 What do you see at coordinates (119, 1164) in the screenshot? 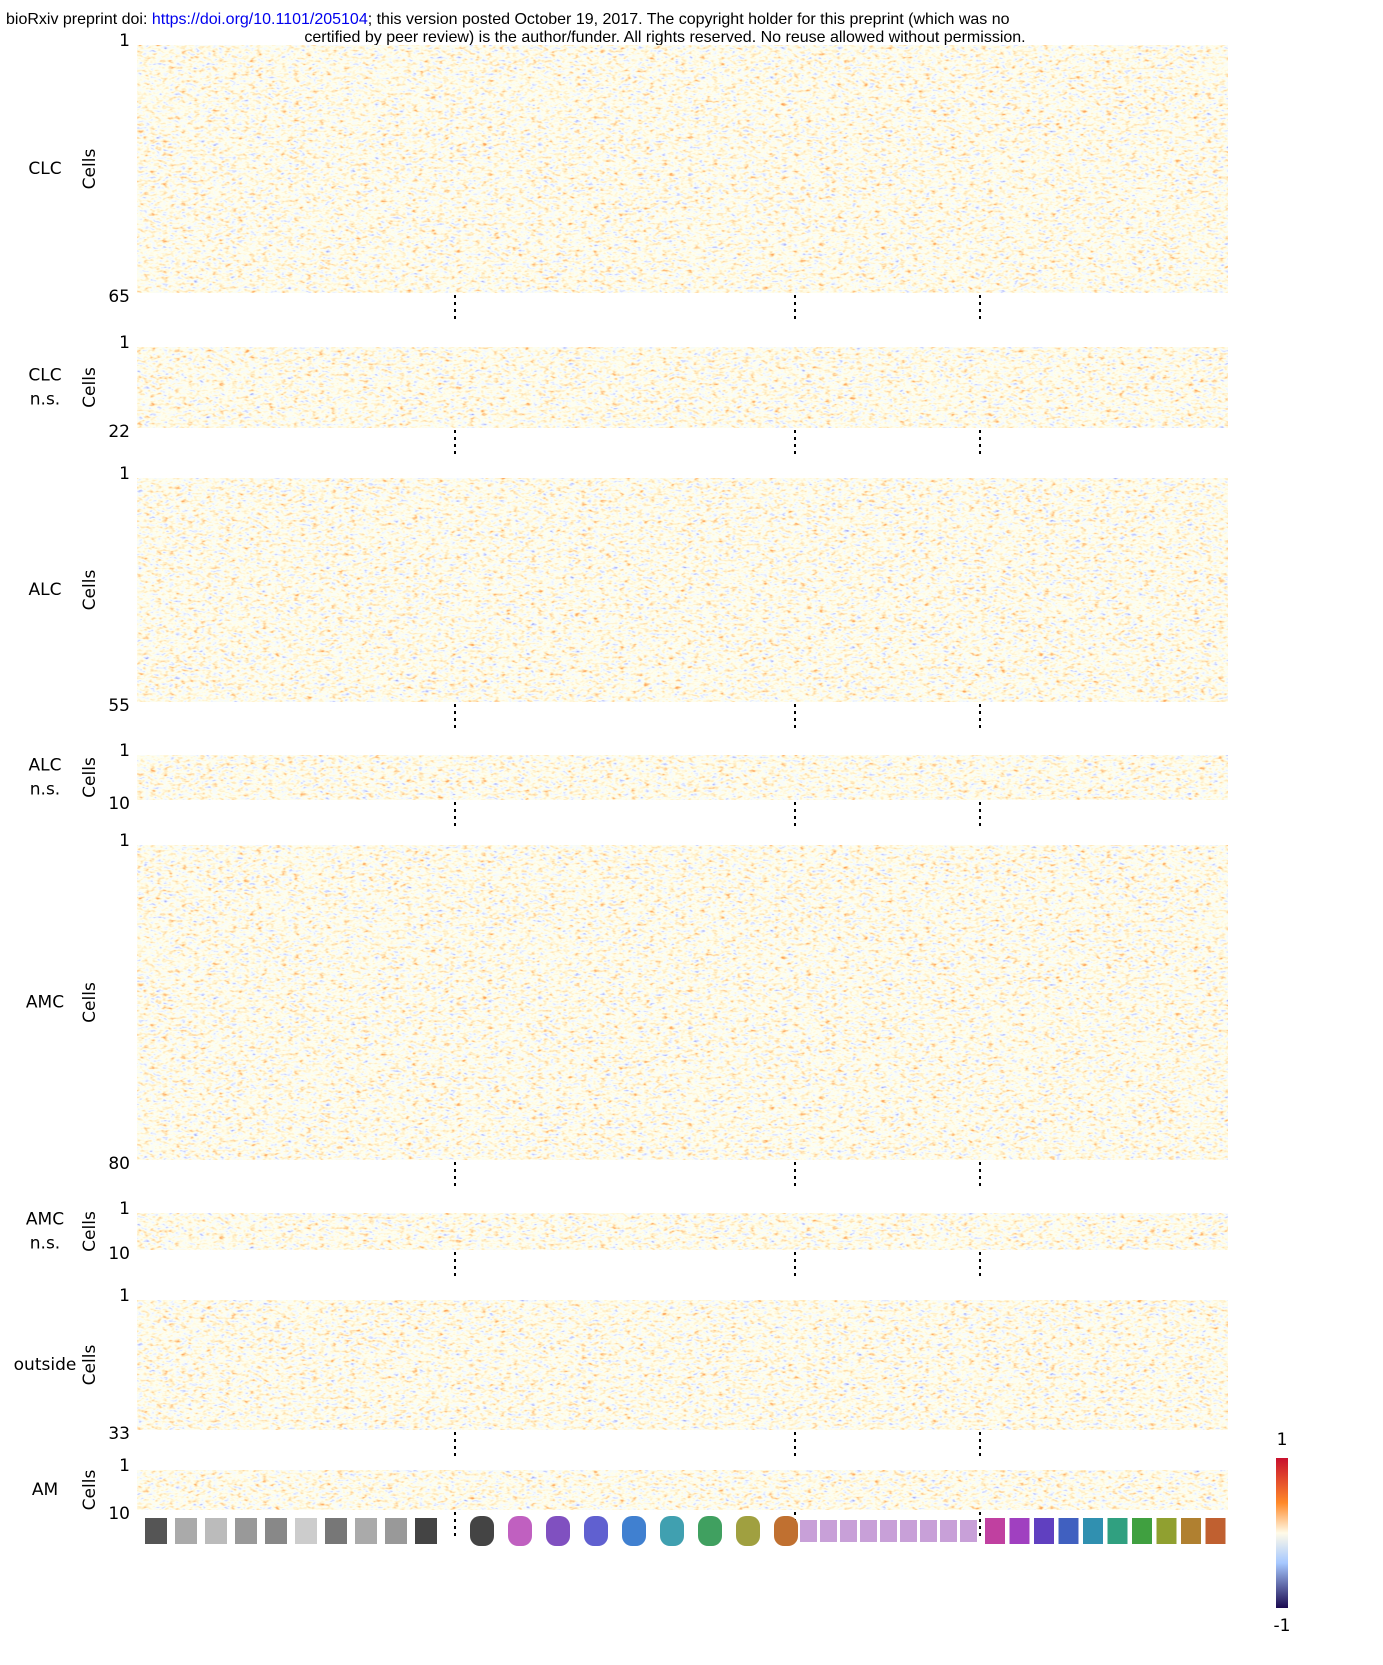
I see `row-last: 80` at bounding box center [119, 1164].